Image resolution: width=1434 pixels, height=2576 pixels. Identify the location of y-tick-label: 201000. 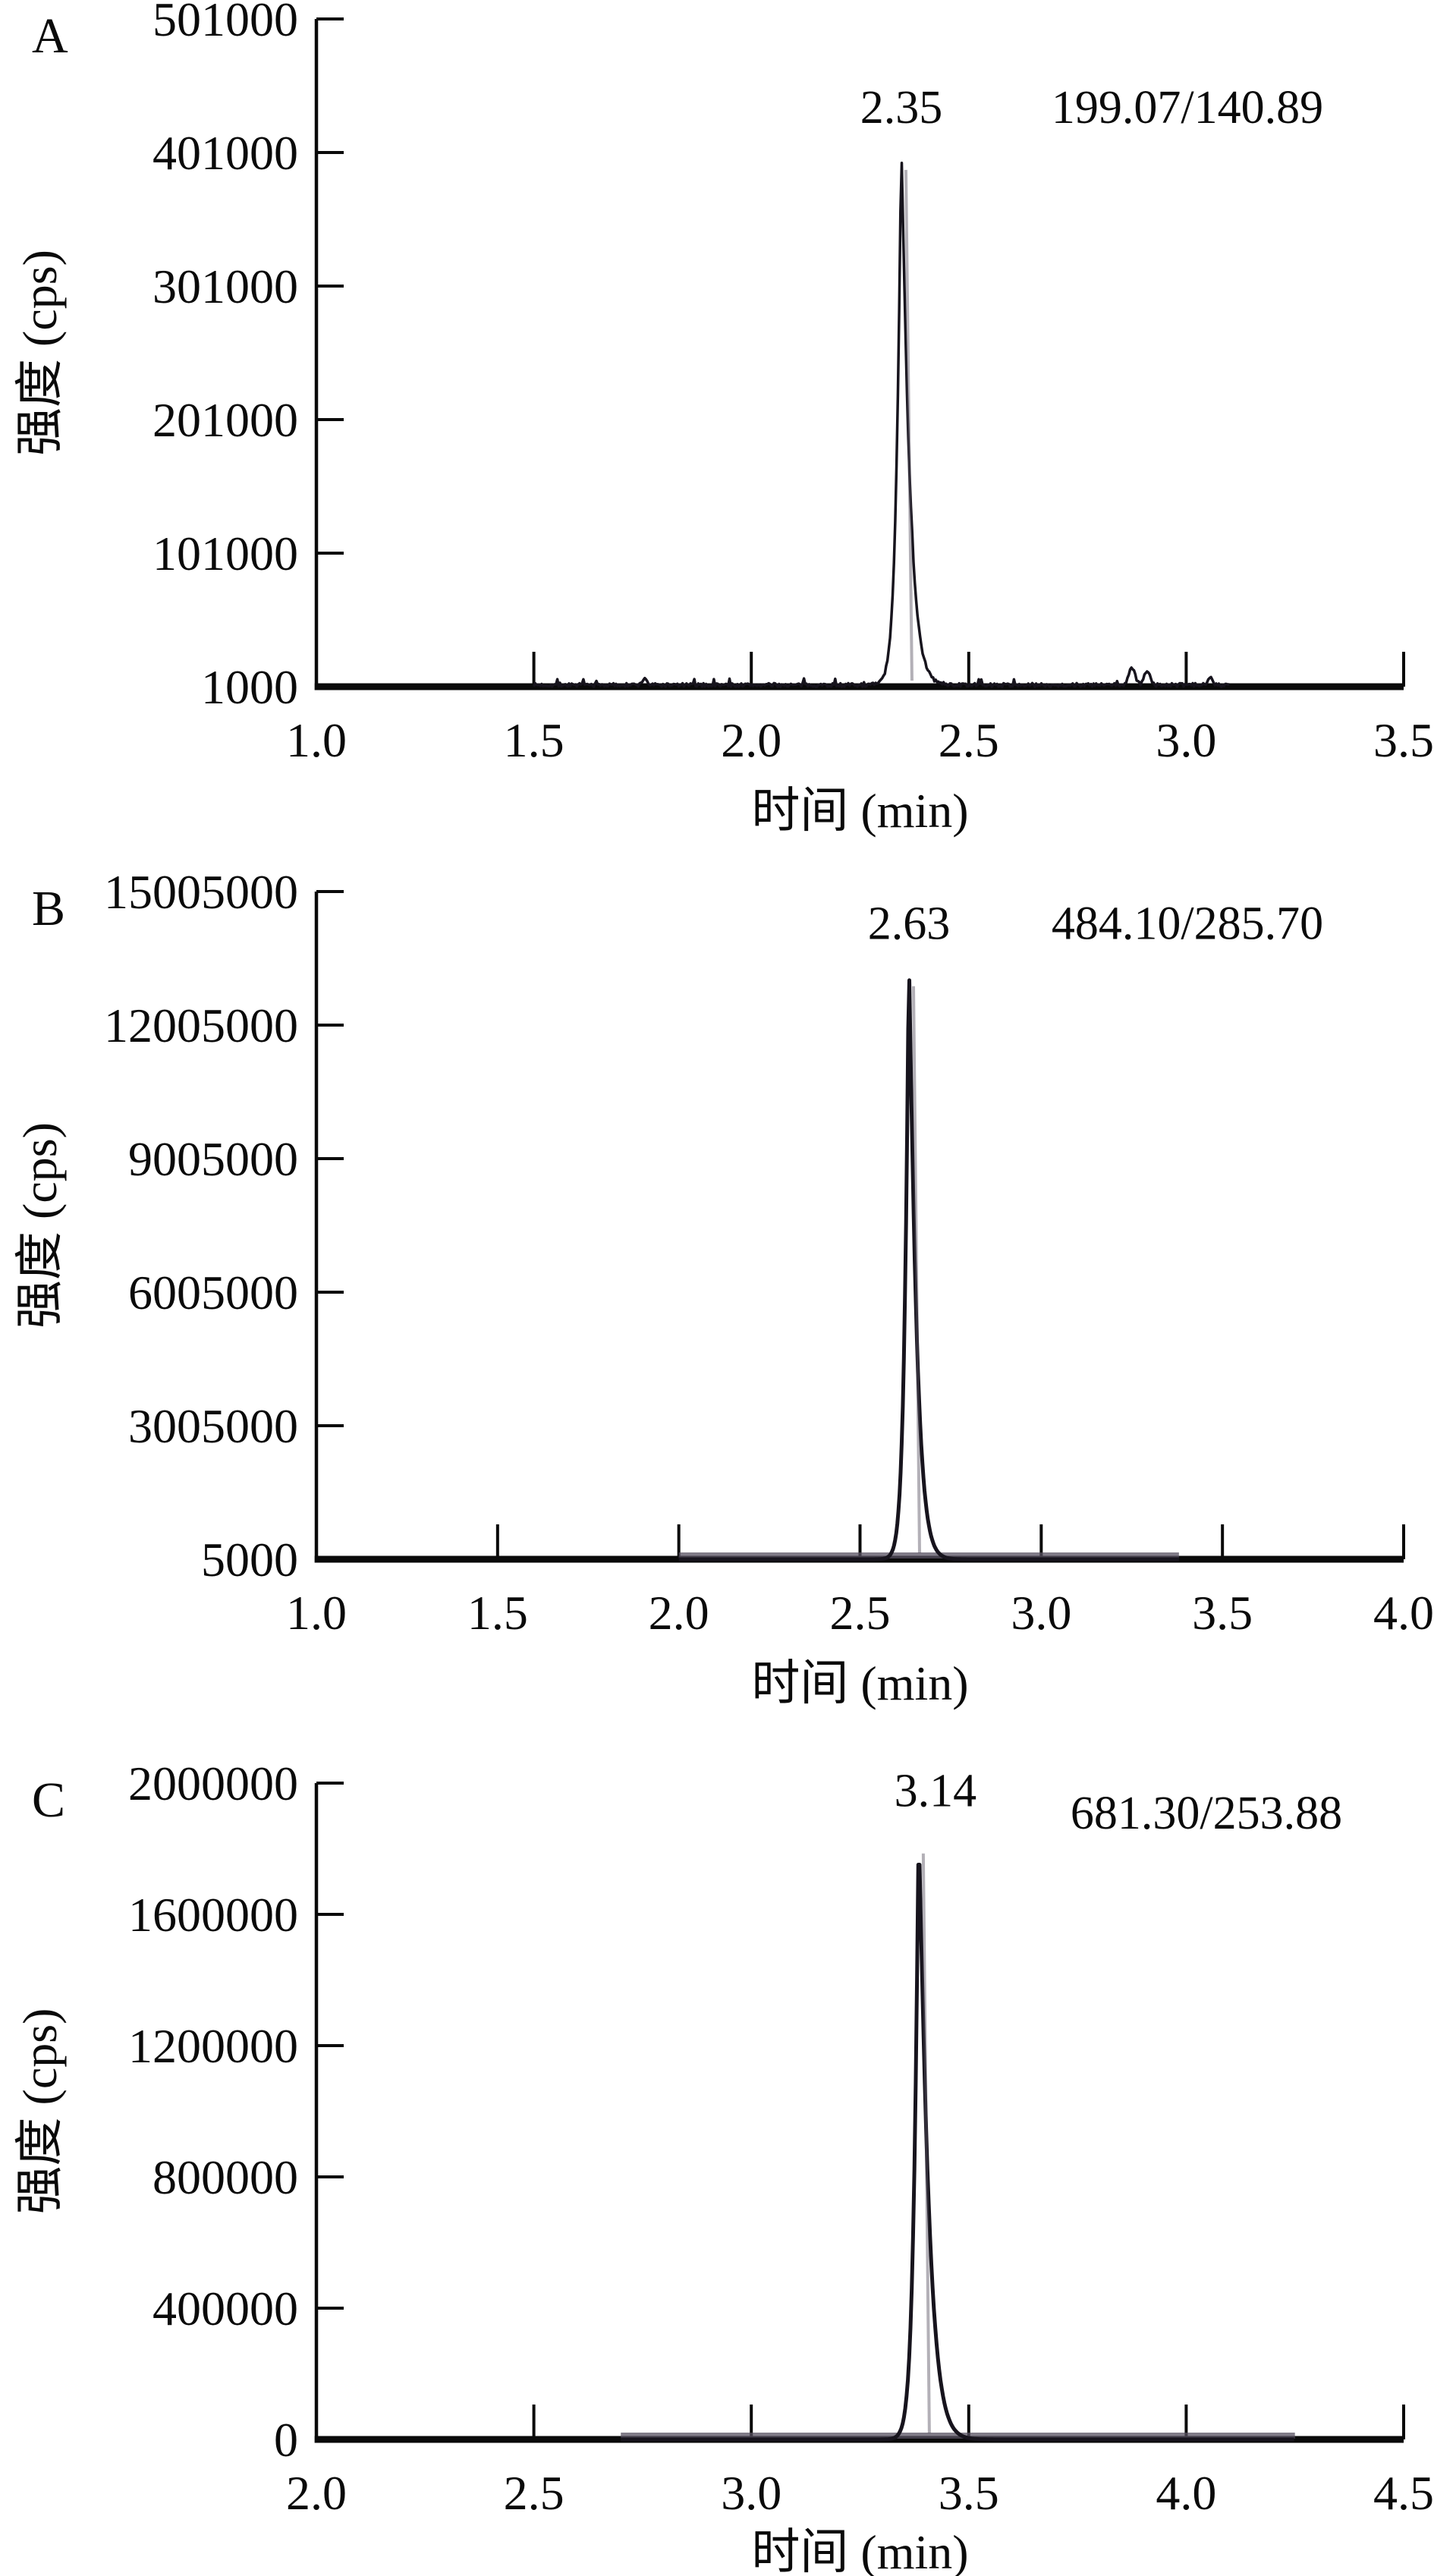
(225, 420).